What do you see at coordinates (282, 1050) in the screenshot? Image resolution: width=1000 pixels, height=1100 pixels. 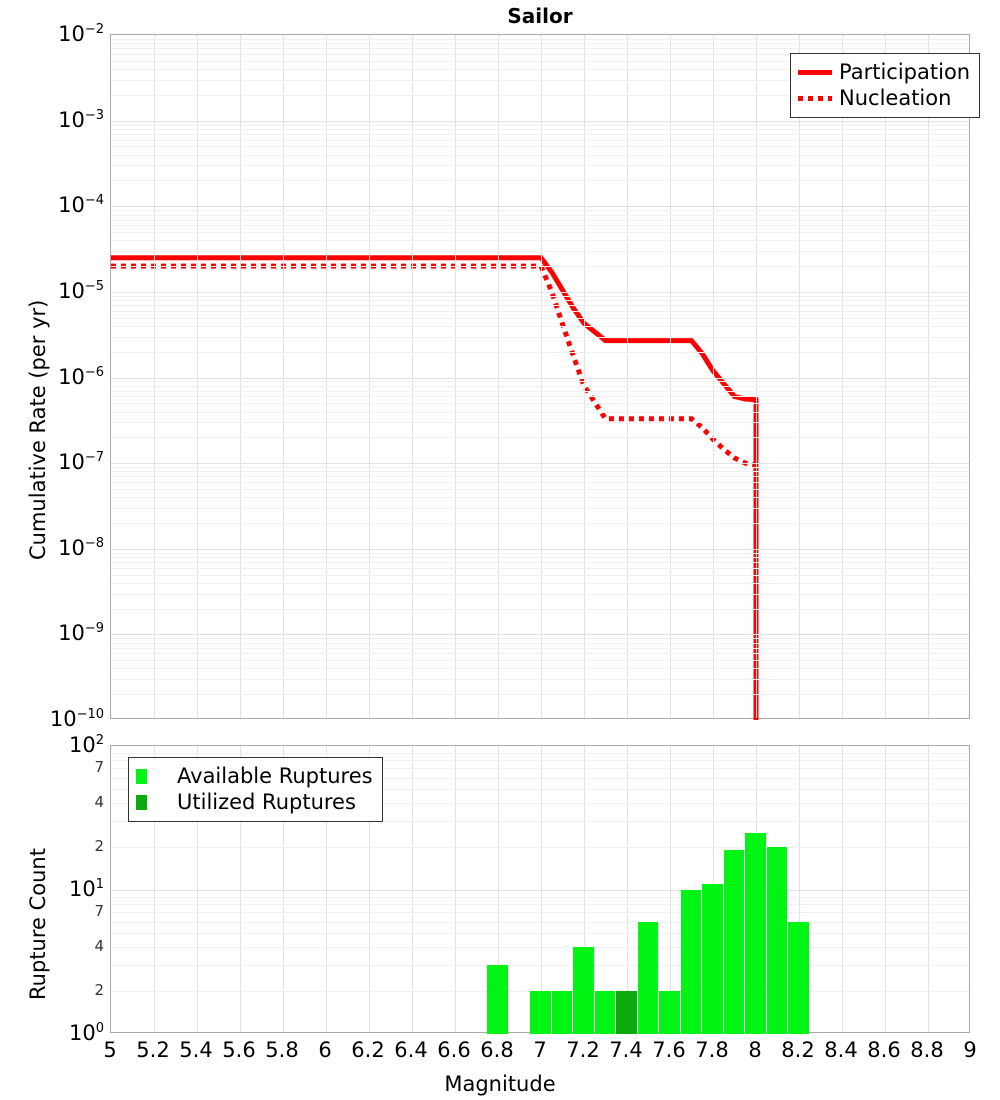 I see `x-tick-5.8: 5.8` at bounding box center [282, 1050].